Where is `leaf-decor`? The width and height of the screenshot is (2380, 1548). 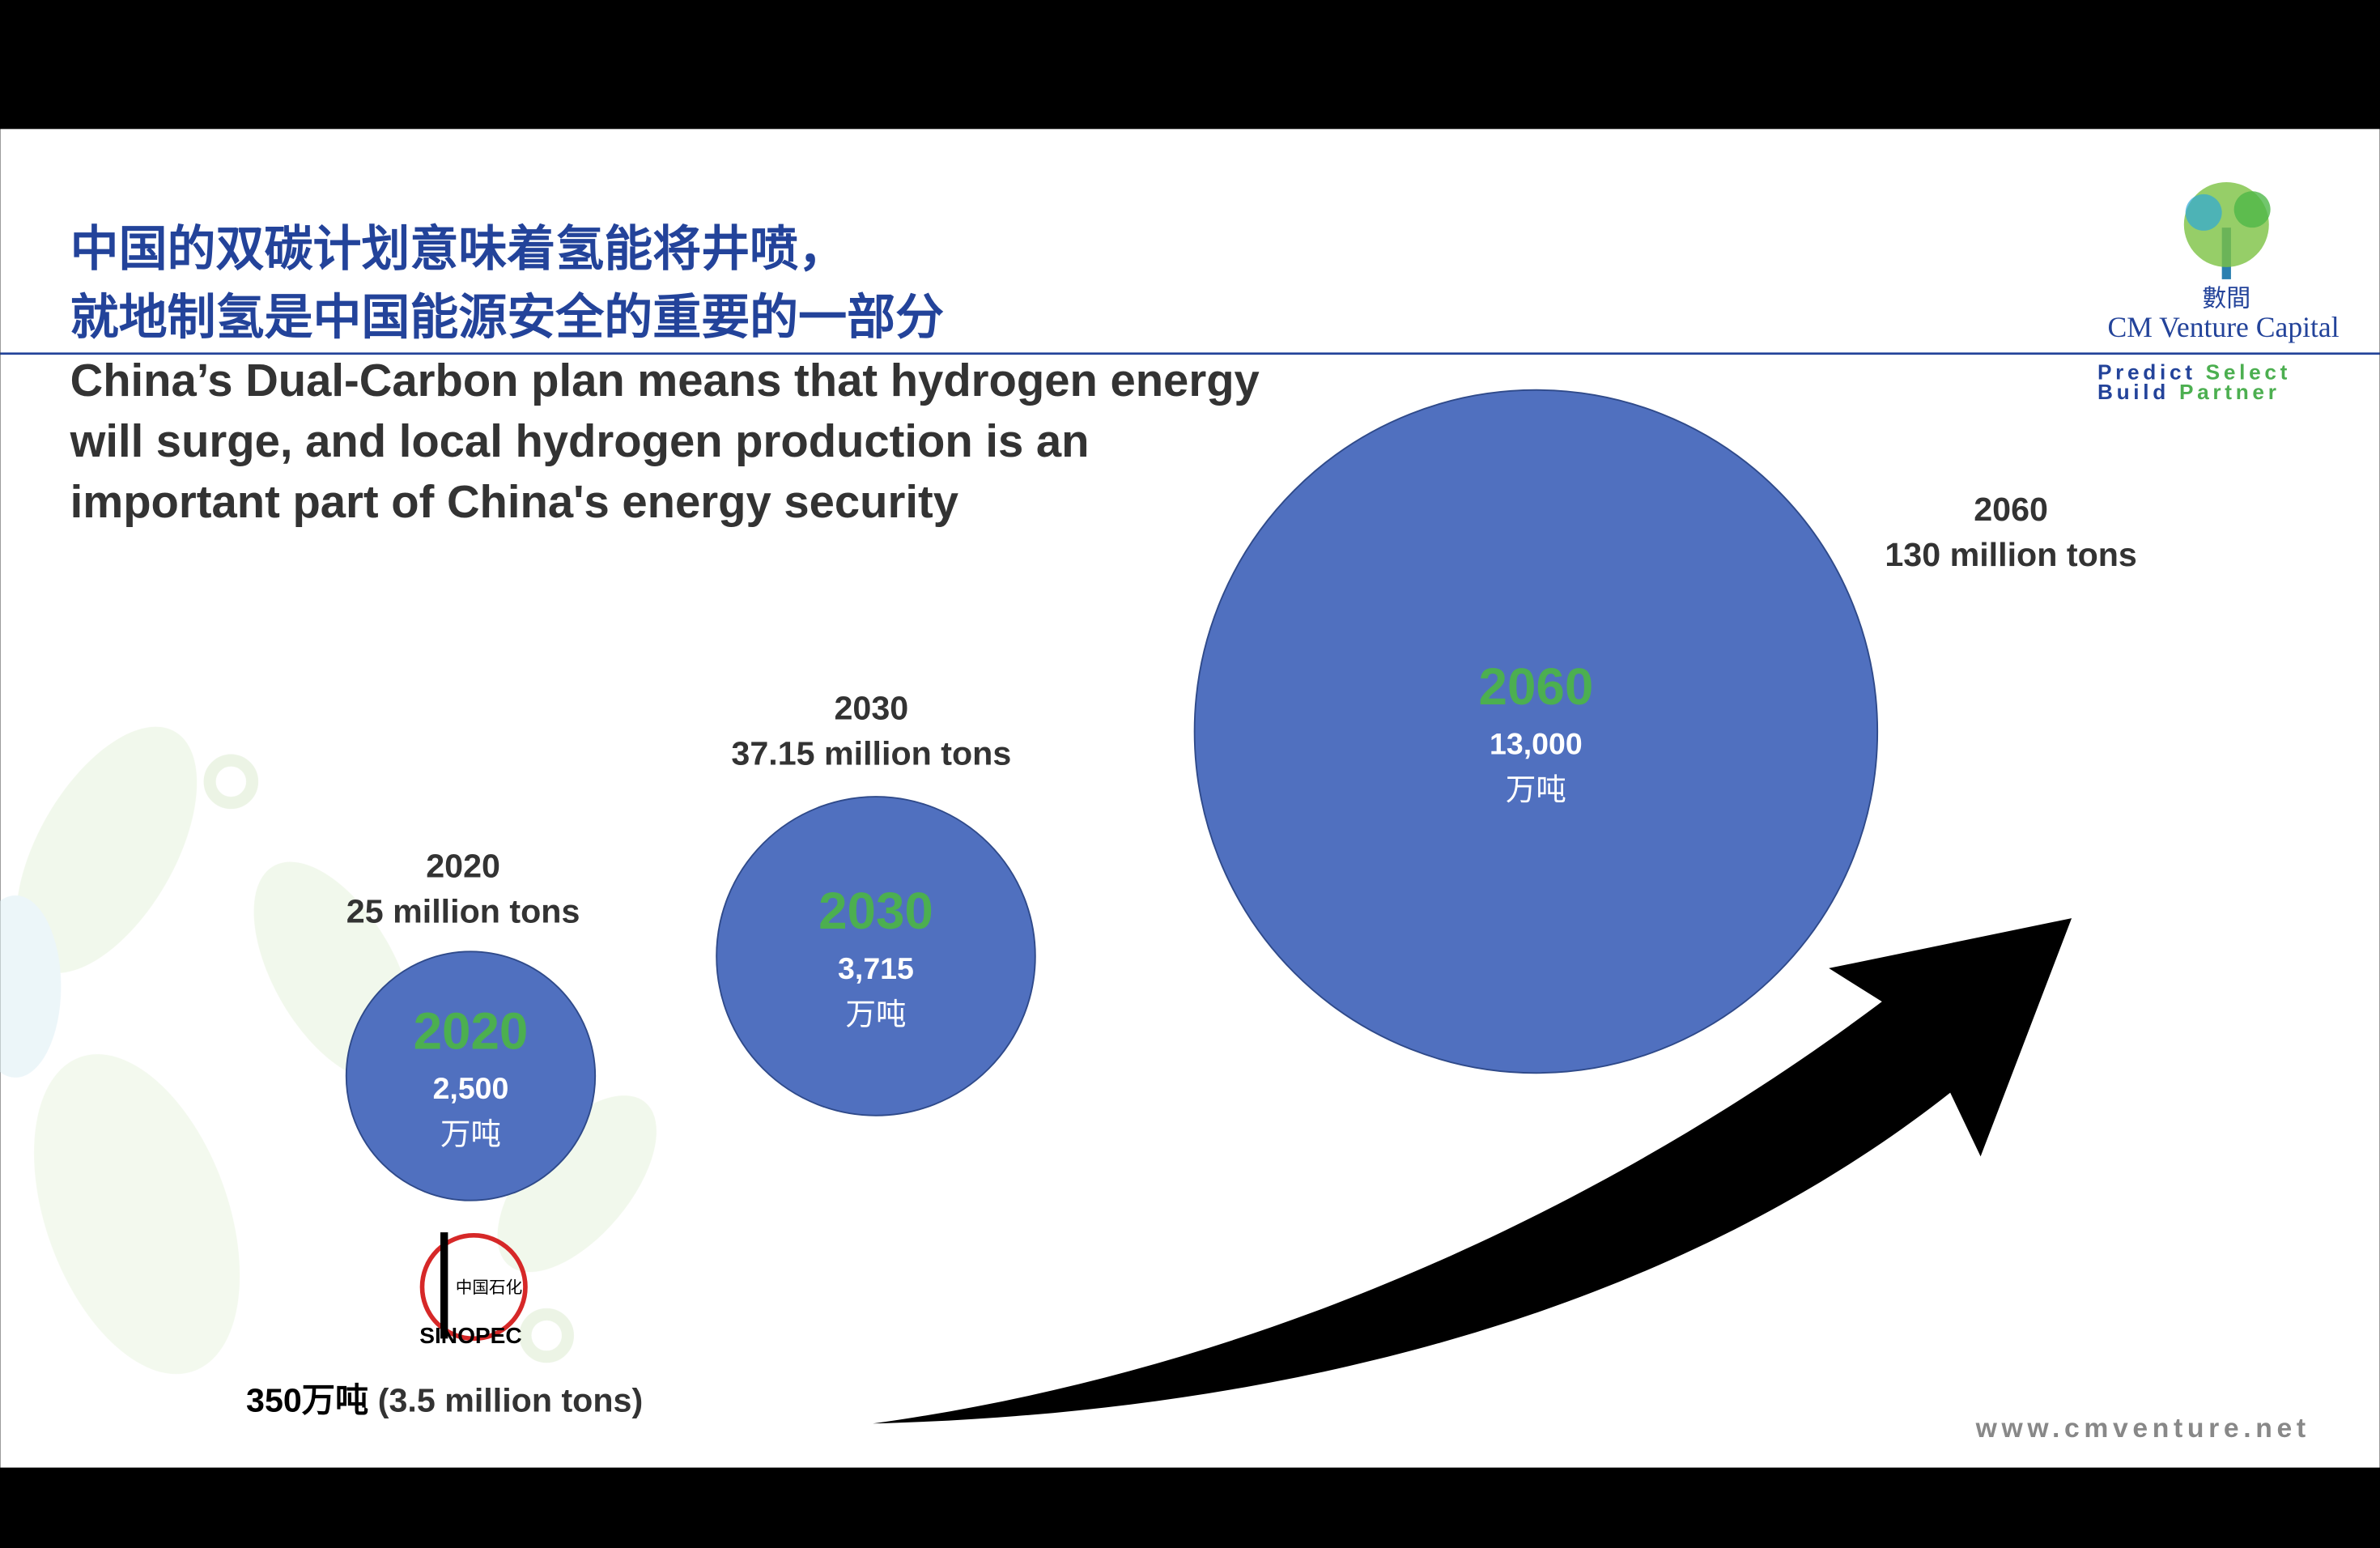 leaf-decor is located at coordinates (328, 1051).